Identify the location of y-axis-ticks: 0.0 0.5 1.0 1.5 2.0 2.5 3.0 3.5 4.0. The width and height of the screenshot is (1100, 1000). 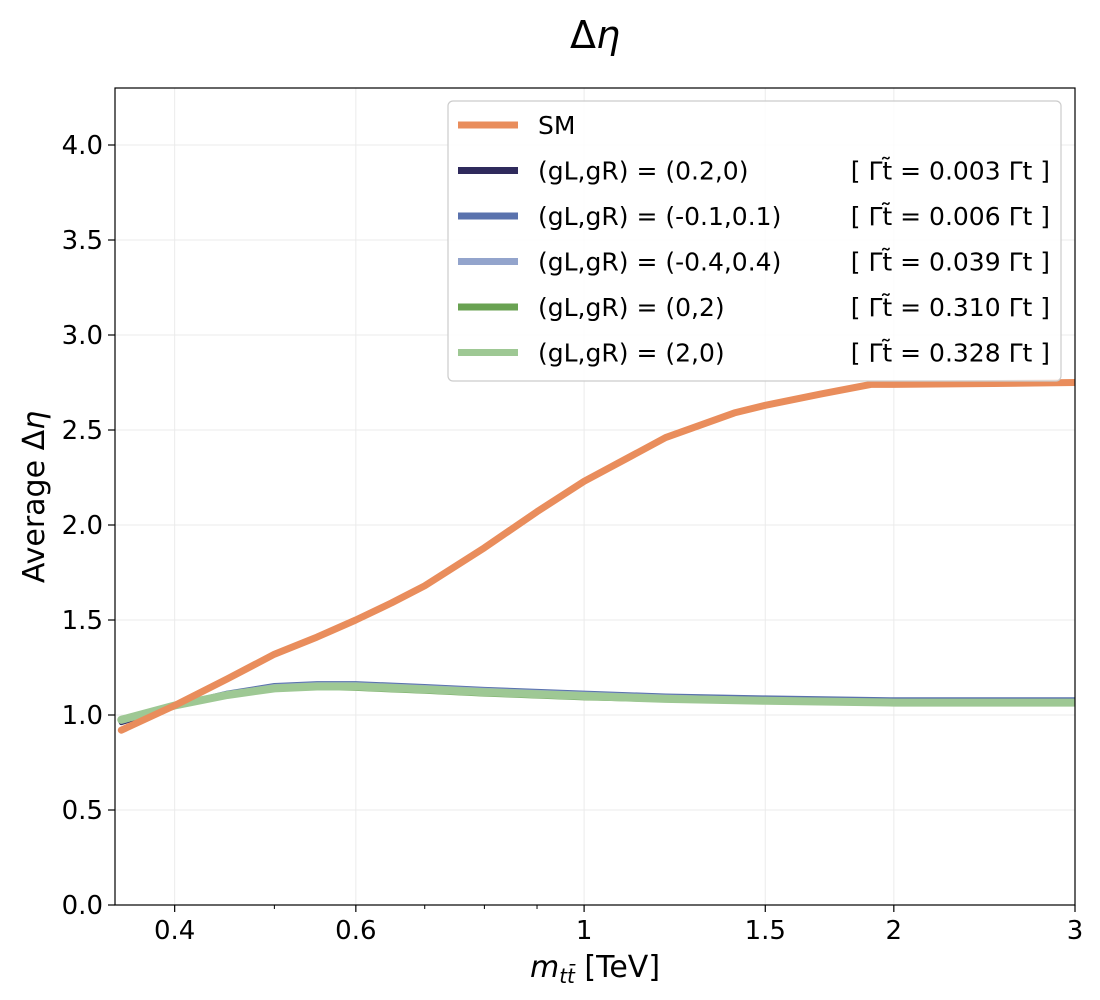
(88, 526).